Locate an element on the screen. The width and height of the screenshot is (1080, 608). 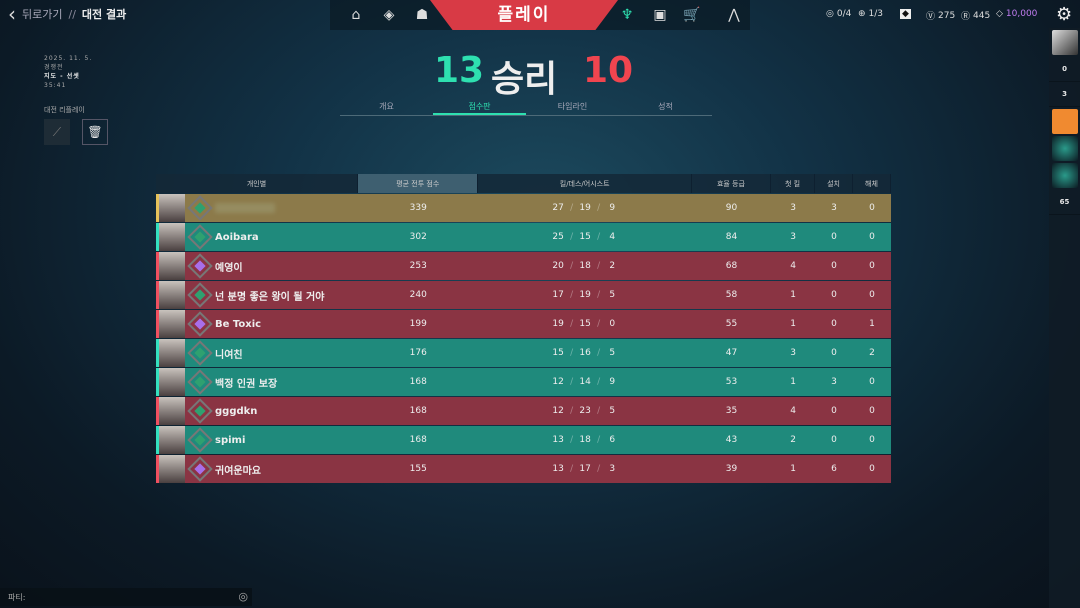
player-name: spimi is located at coordinates (230, 440).